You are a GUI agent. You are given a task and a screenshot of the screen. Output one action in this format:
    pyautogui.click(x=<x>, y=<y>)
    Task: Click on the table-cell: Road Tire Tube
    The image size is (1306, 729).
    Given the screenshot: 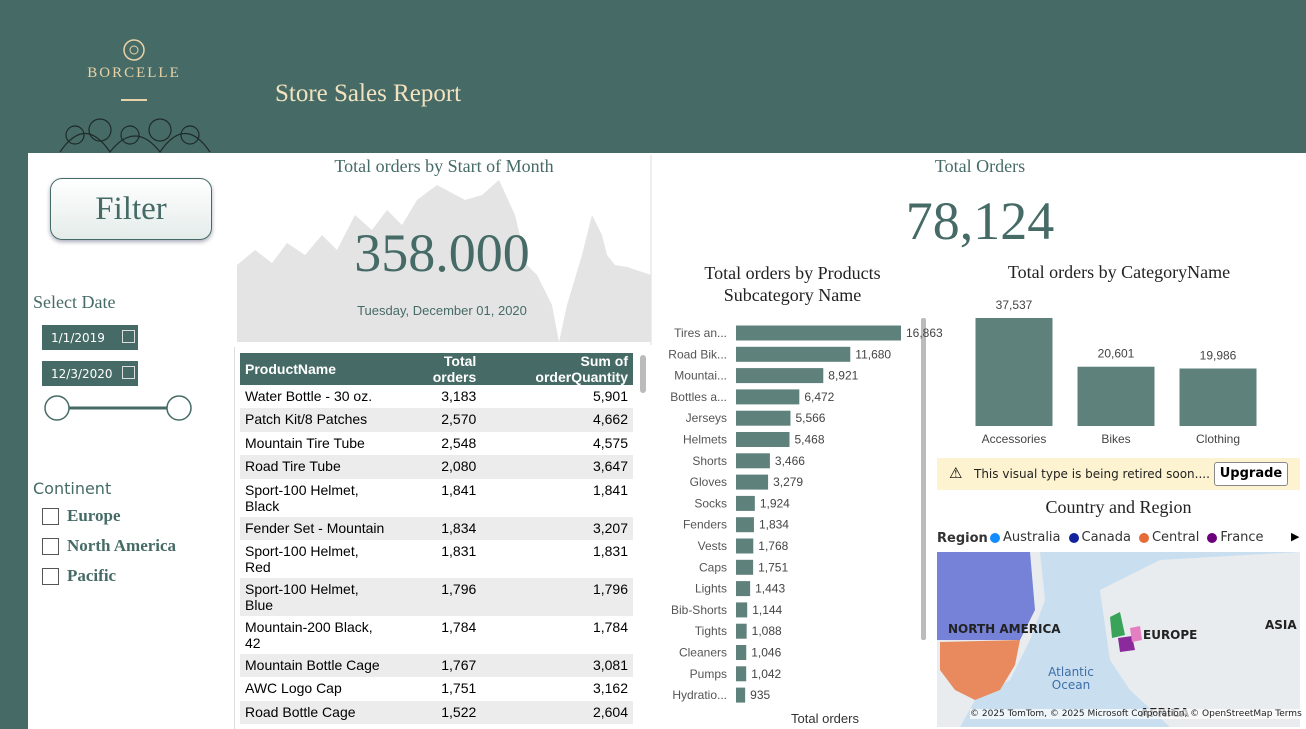 What is the action you would take?
    pyautogui.click(x=316, y=467)
    